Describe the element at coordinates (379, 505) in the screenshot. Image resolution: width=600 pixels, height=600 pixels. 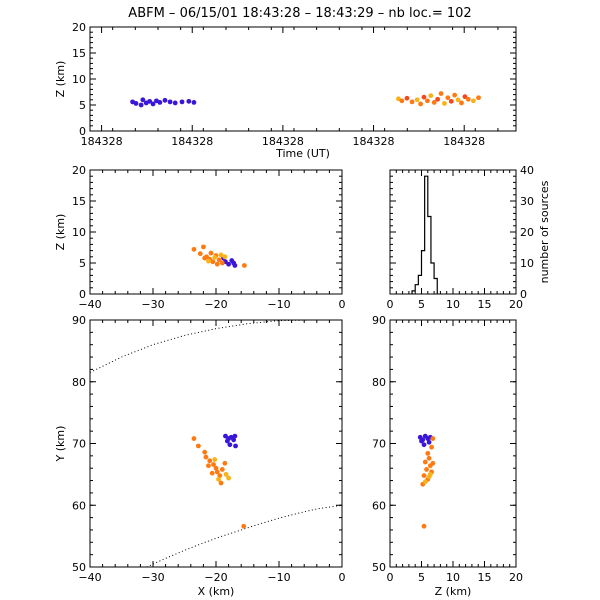
I see `y-tick-label: 60` at that location.